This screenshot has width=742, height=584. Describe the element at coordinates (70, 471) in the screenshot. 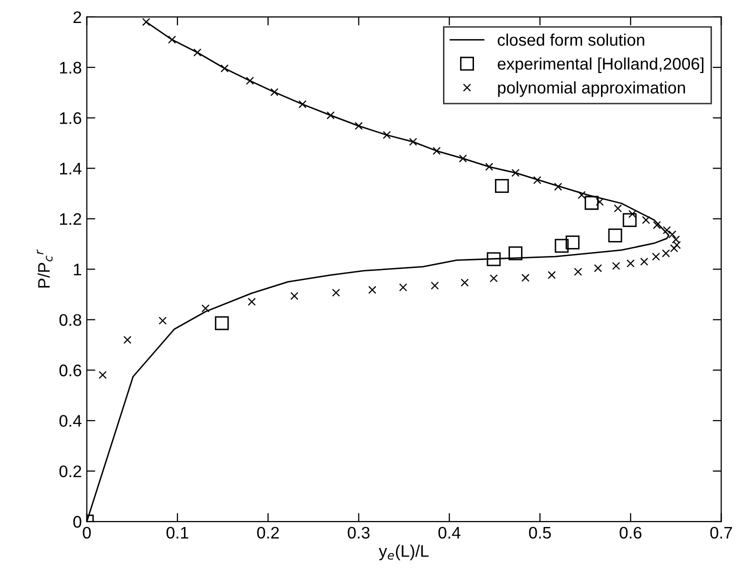

I see `y-tick-label: 0.2` at that location.